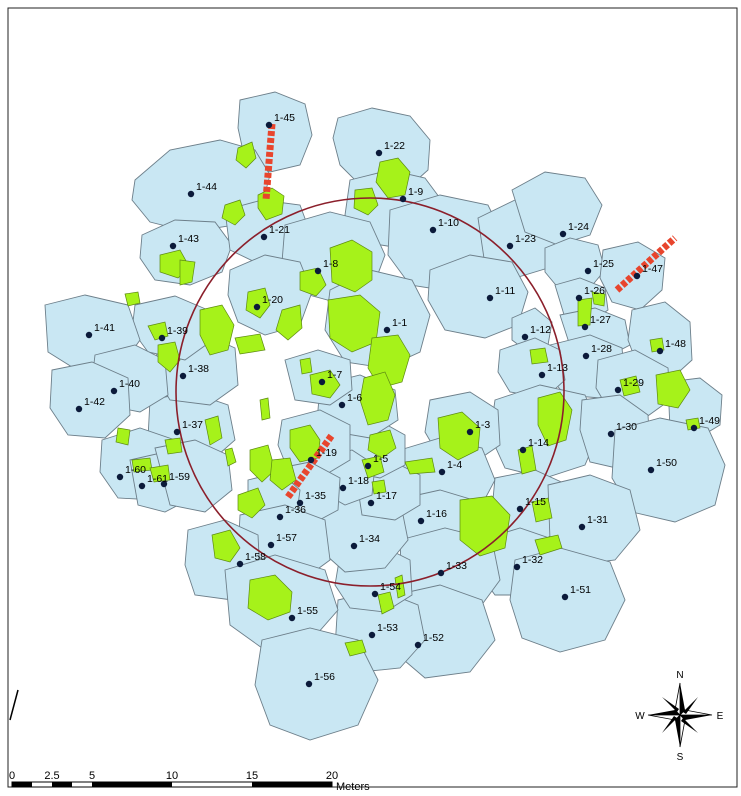 The height and width of the screenshot is (796, 741). What do you see at coordinates (601, 349) in the screenshot?
I see `tree-label-1-28: 1-28` at bounding box center [601, 349].